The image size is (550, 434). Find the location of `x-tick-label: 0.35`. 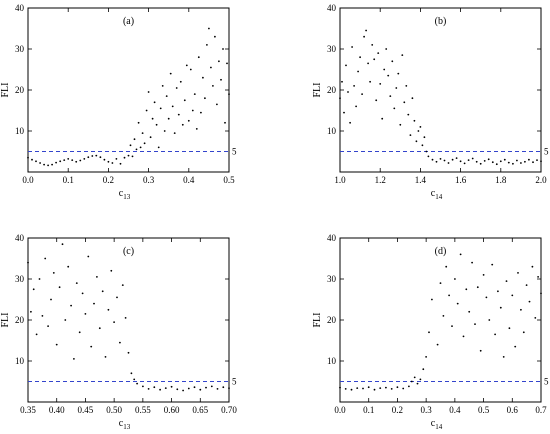

x-tick-label: 0.35 is located at coordinates (28, 410).